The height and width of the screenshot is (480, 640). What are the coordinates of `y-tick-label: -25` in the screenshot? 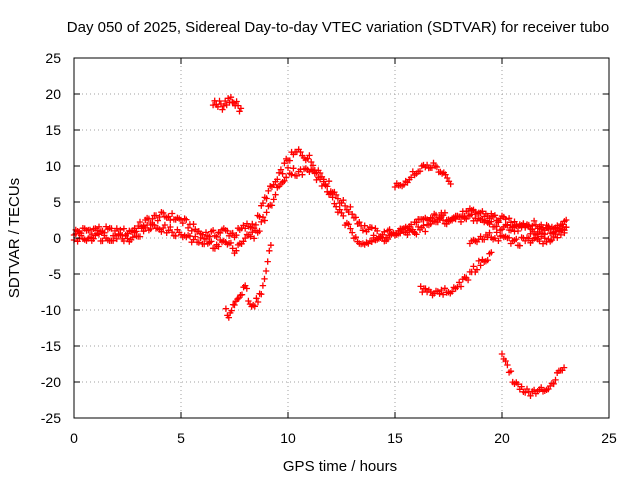 It's located at (51, 418).